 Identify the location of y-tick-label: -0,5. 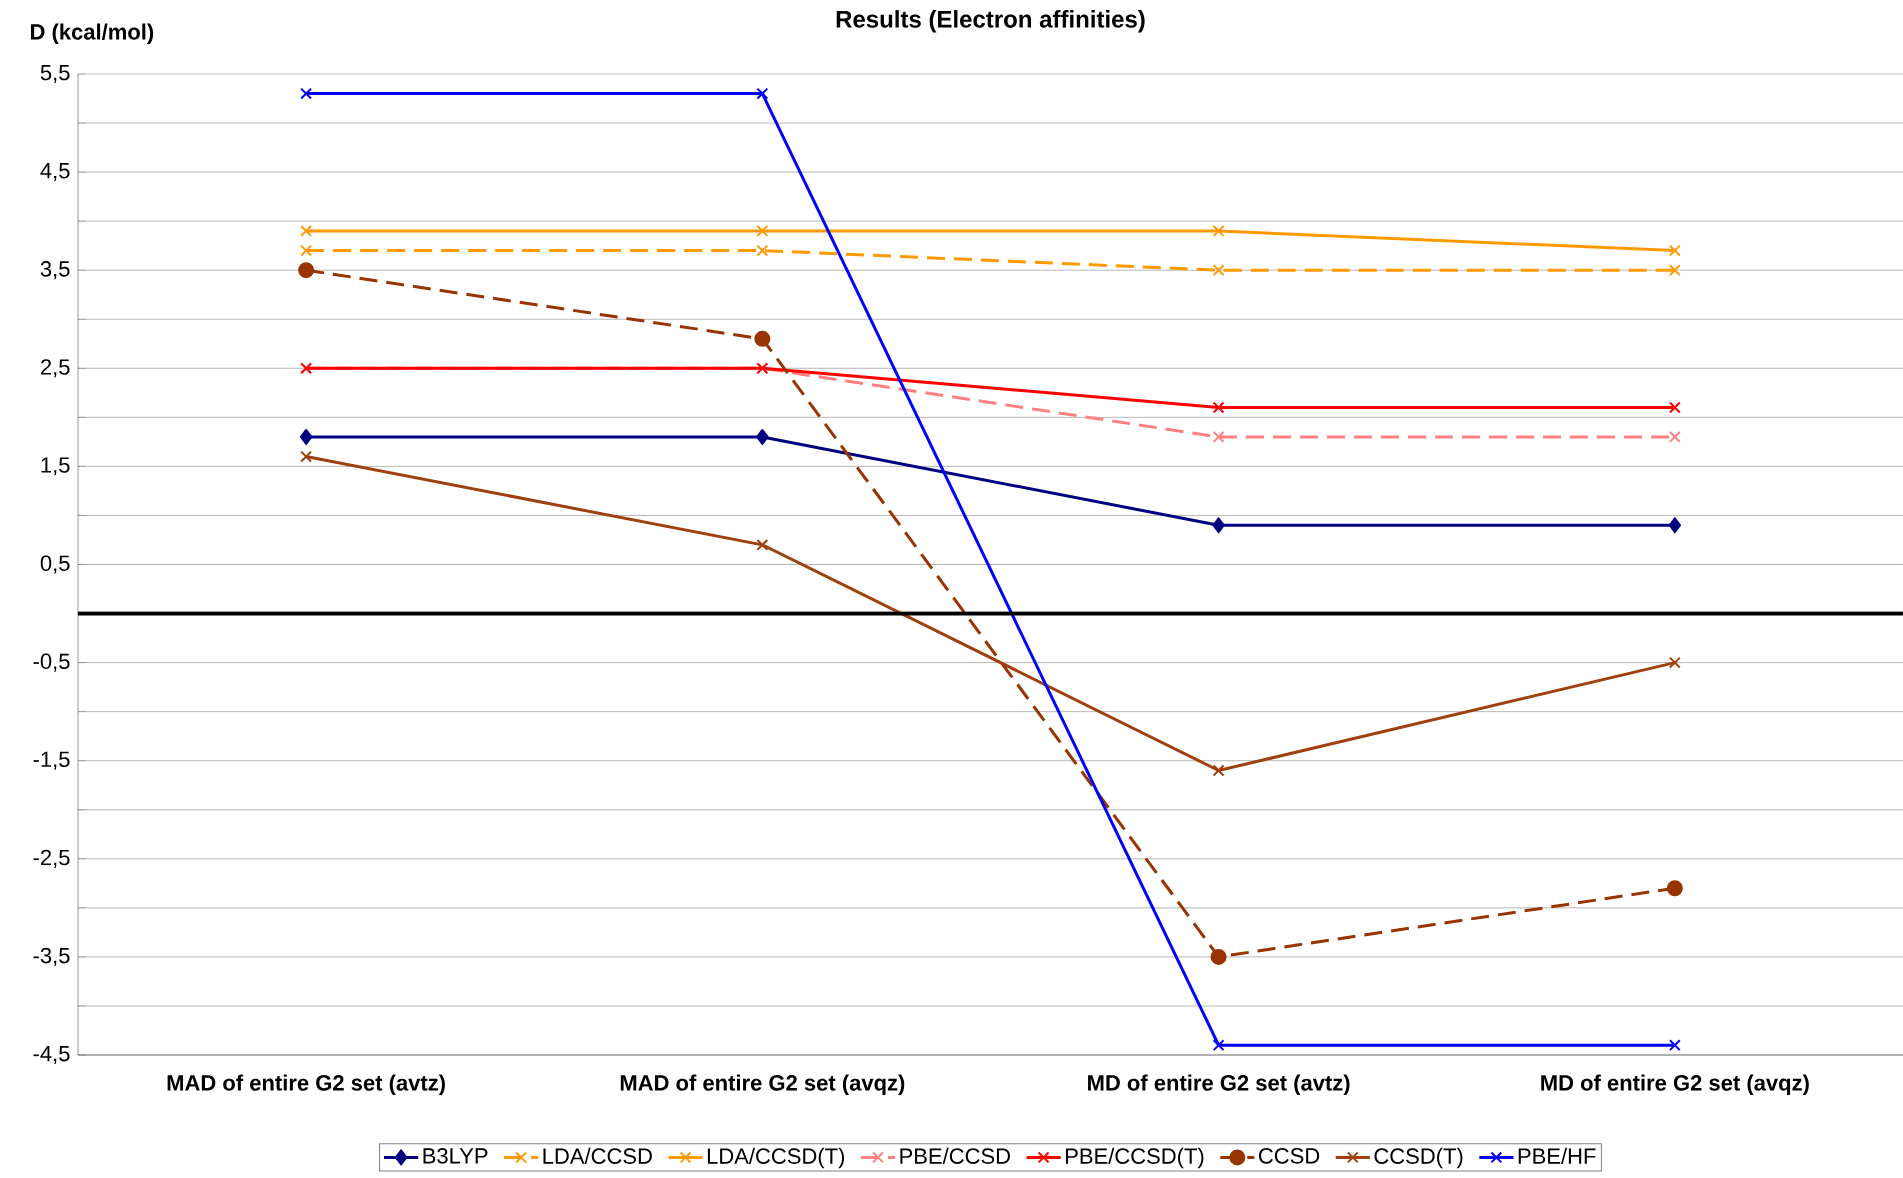
(51, 662).